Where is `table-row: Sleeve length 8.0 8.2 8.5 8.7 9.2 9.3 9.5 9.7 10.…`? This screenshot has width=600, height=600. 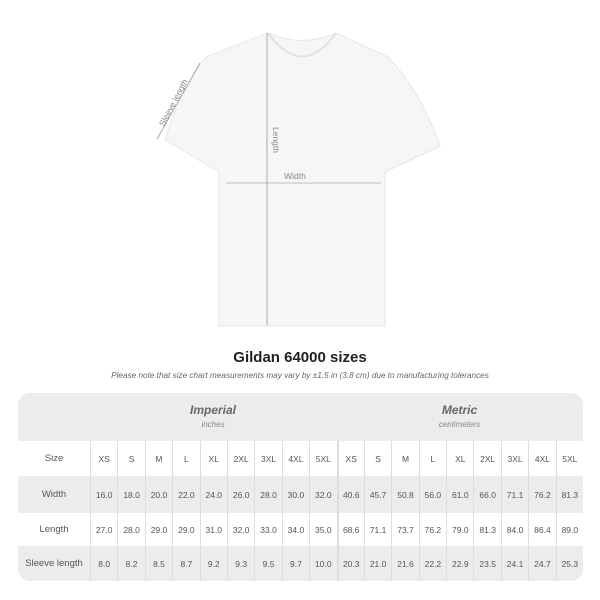 table-row: Sleeve length 8.0 8.2 8.5 8.7 9.2 9.3 9.5 9.7 10.… is located at coordinates (300, 563).